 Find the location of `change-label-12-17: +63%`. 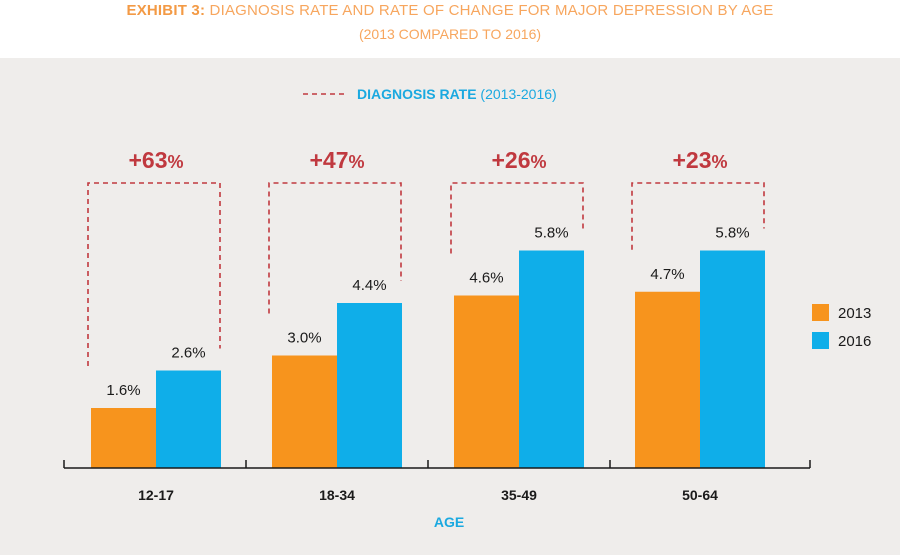

change-label-12-17: +63% is located at coordinates (155, 160).